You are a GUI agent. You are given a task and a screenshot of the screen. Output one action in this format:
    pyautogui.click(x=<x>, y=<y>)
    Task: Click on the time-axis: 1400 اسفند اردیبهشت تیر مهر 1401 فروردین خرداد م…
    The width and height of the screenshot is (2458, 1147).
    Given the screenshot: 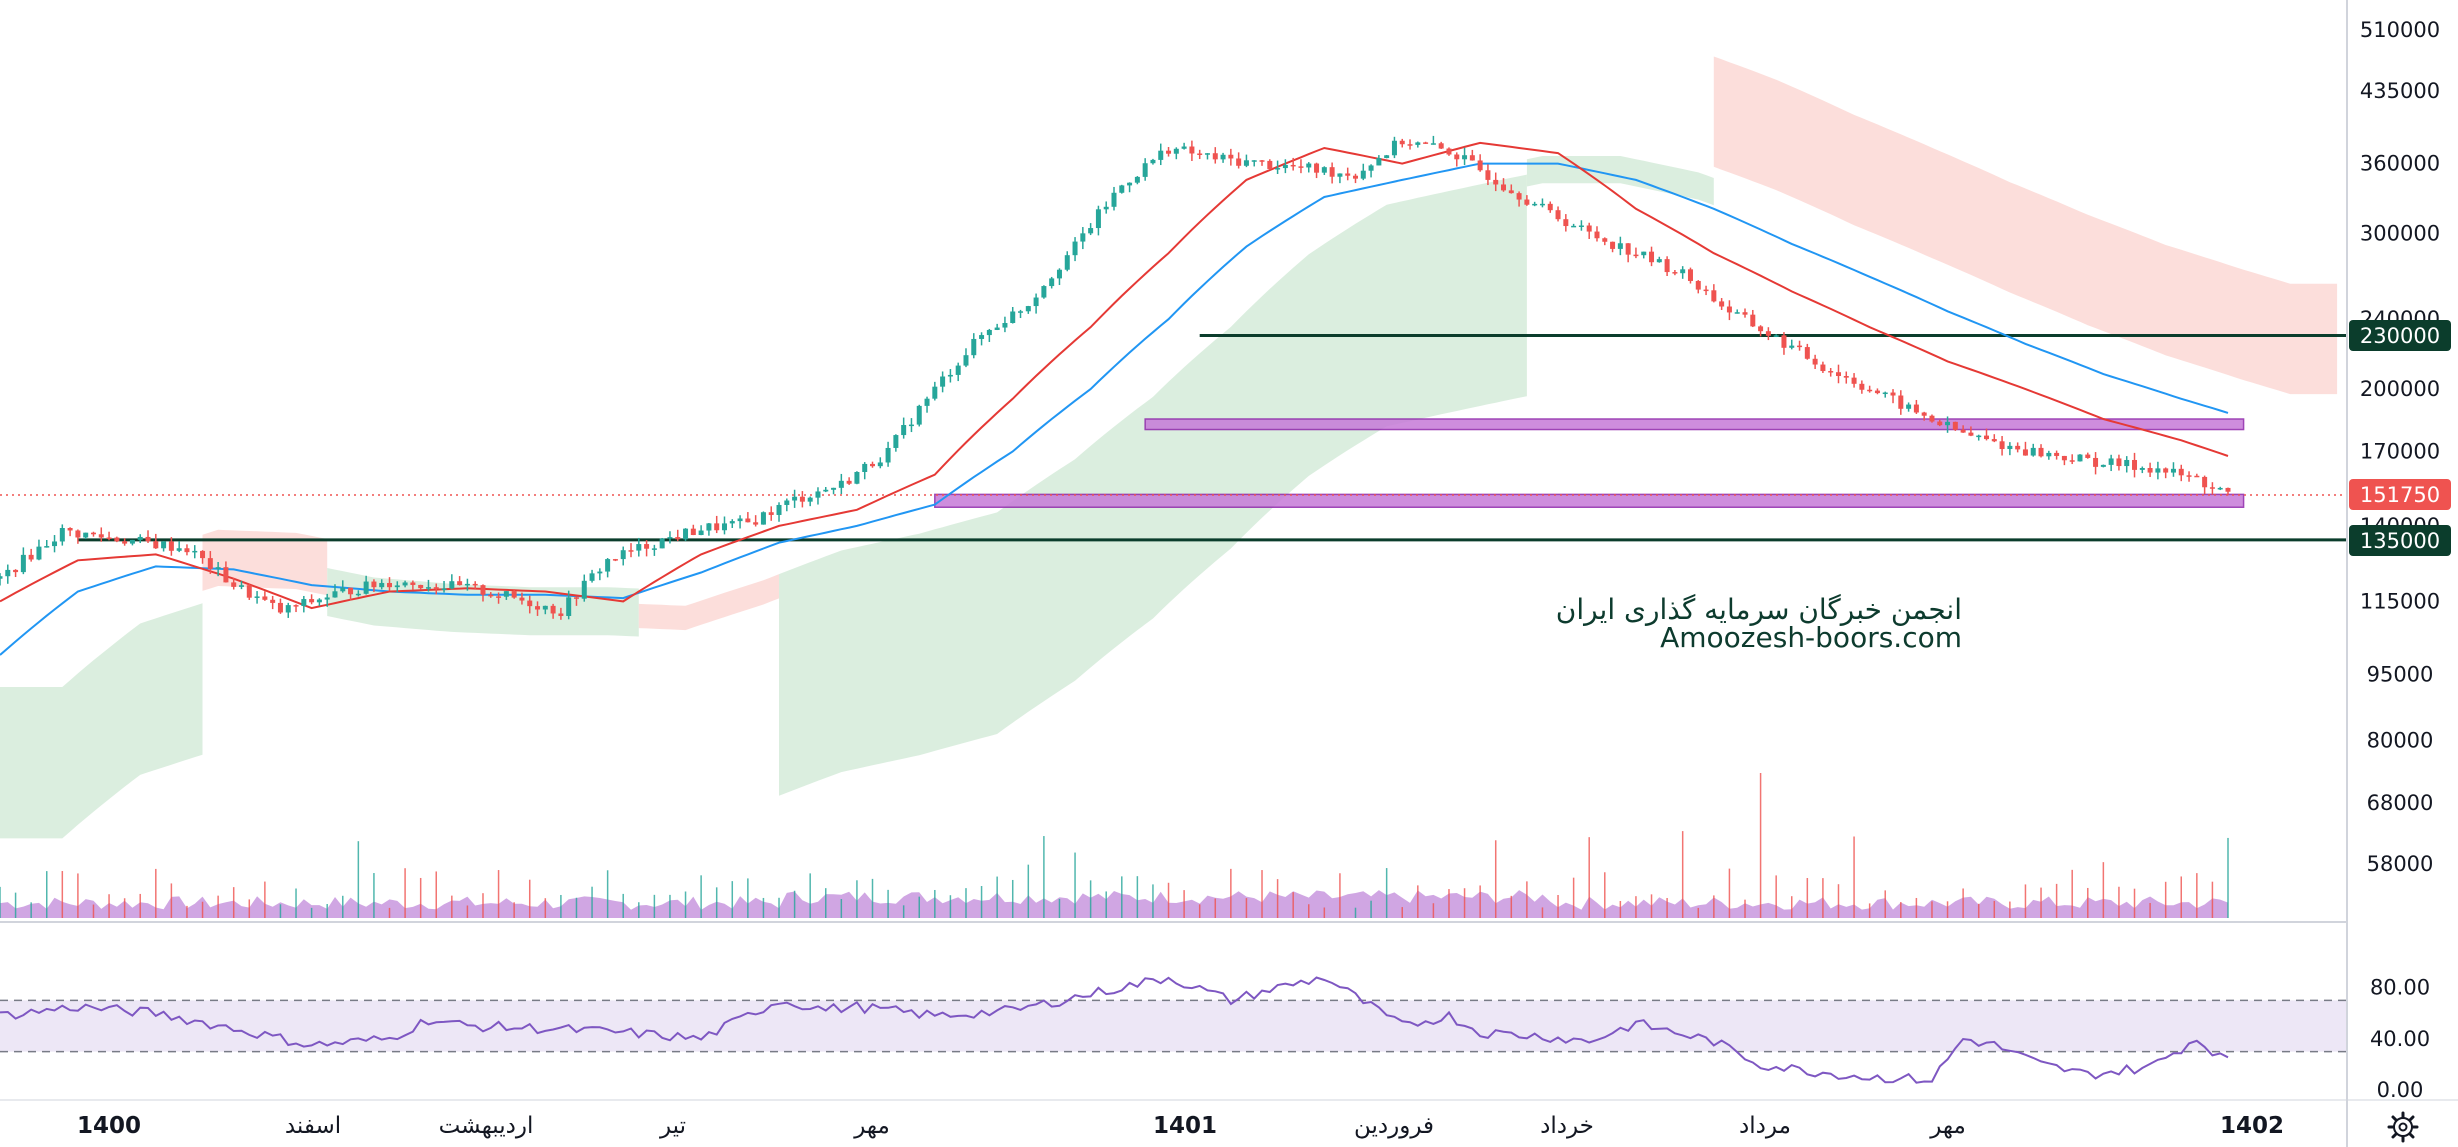 What is the action you would take?
    pyautogui.click(x=1180, y=1126)
    